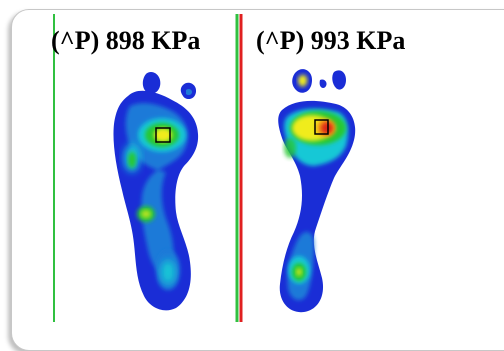 The width and height of the screenshot is (504, 351). Describe the element at coordinates (331, 40) in the screenshot. I see `right-peak-pressure-label: (^P) 993 KPa` at that location.